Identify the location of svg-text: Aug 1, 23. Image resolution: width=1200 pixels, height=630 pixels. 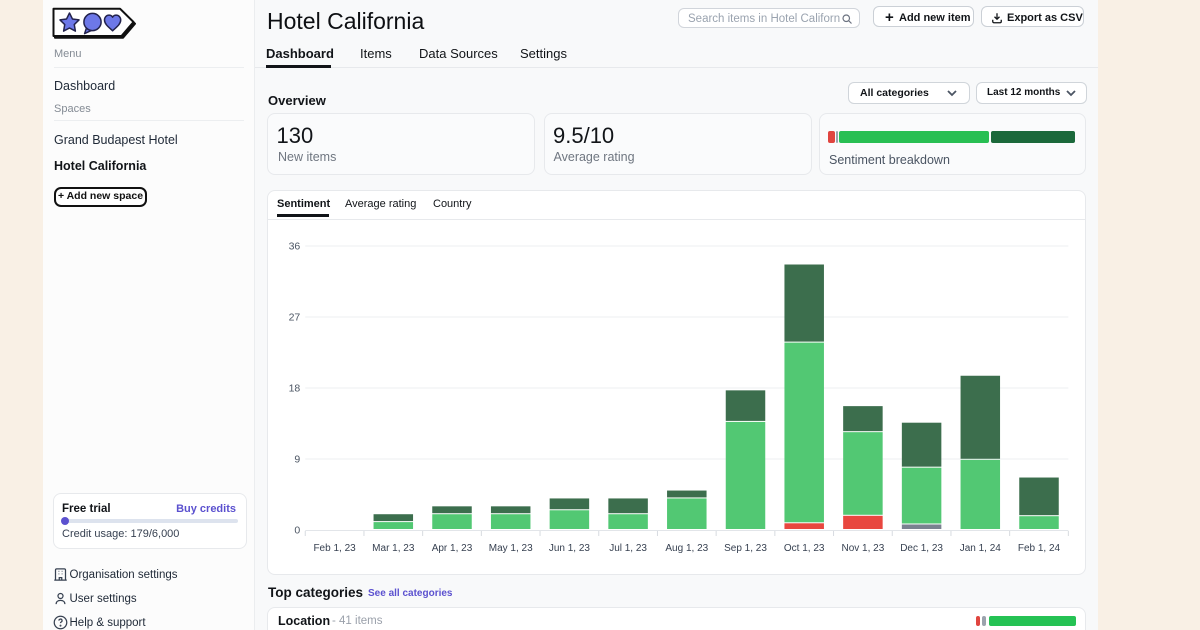
(686, 548).